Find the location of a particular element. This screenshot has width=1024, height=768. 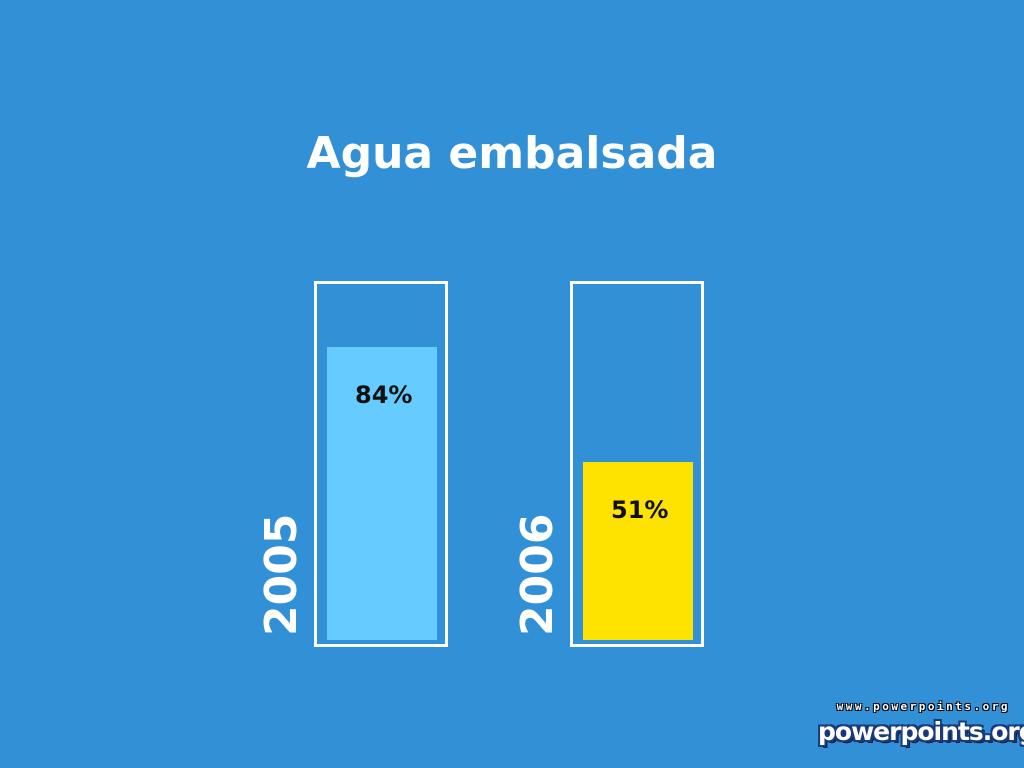

category-label-2006: 2006 is located at coordinates (537, 574).